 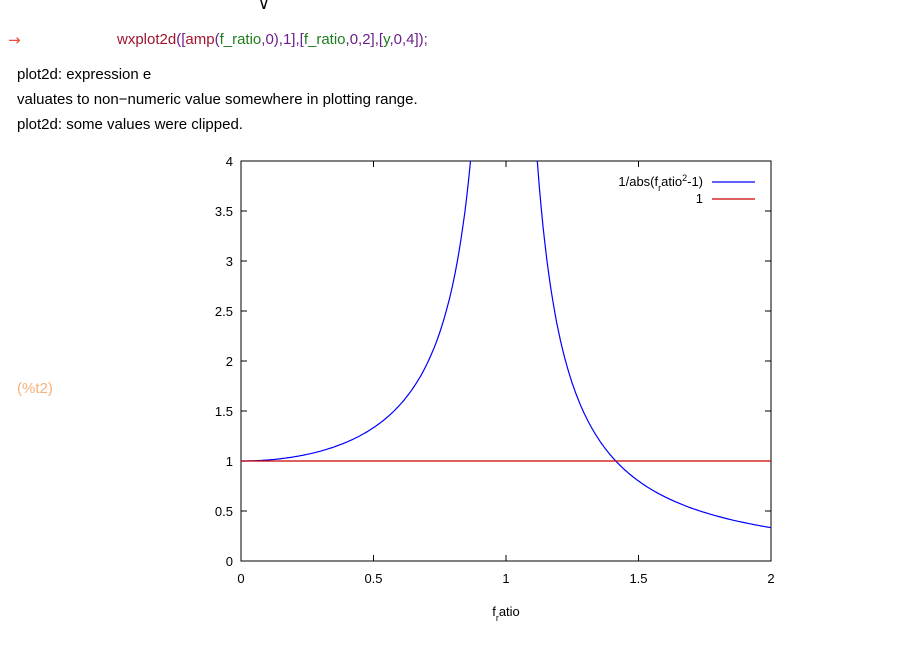 I want to click on x-tick-label: 1, so click(x=505, y=578).